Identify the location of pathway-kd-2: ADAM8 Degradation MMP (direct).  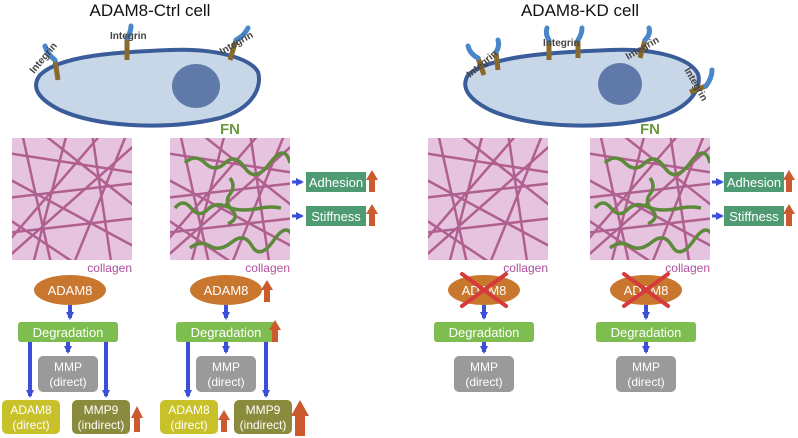
(646, 332).